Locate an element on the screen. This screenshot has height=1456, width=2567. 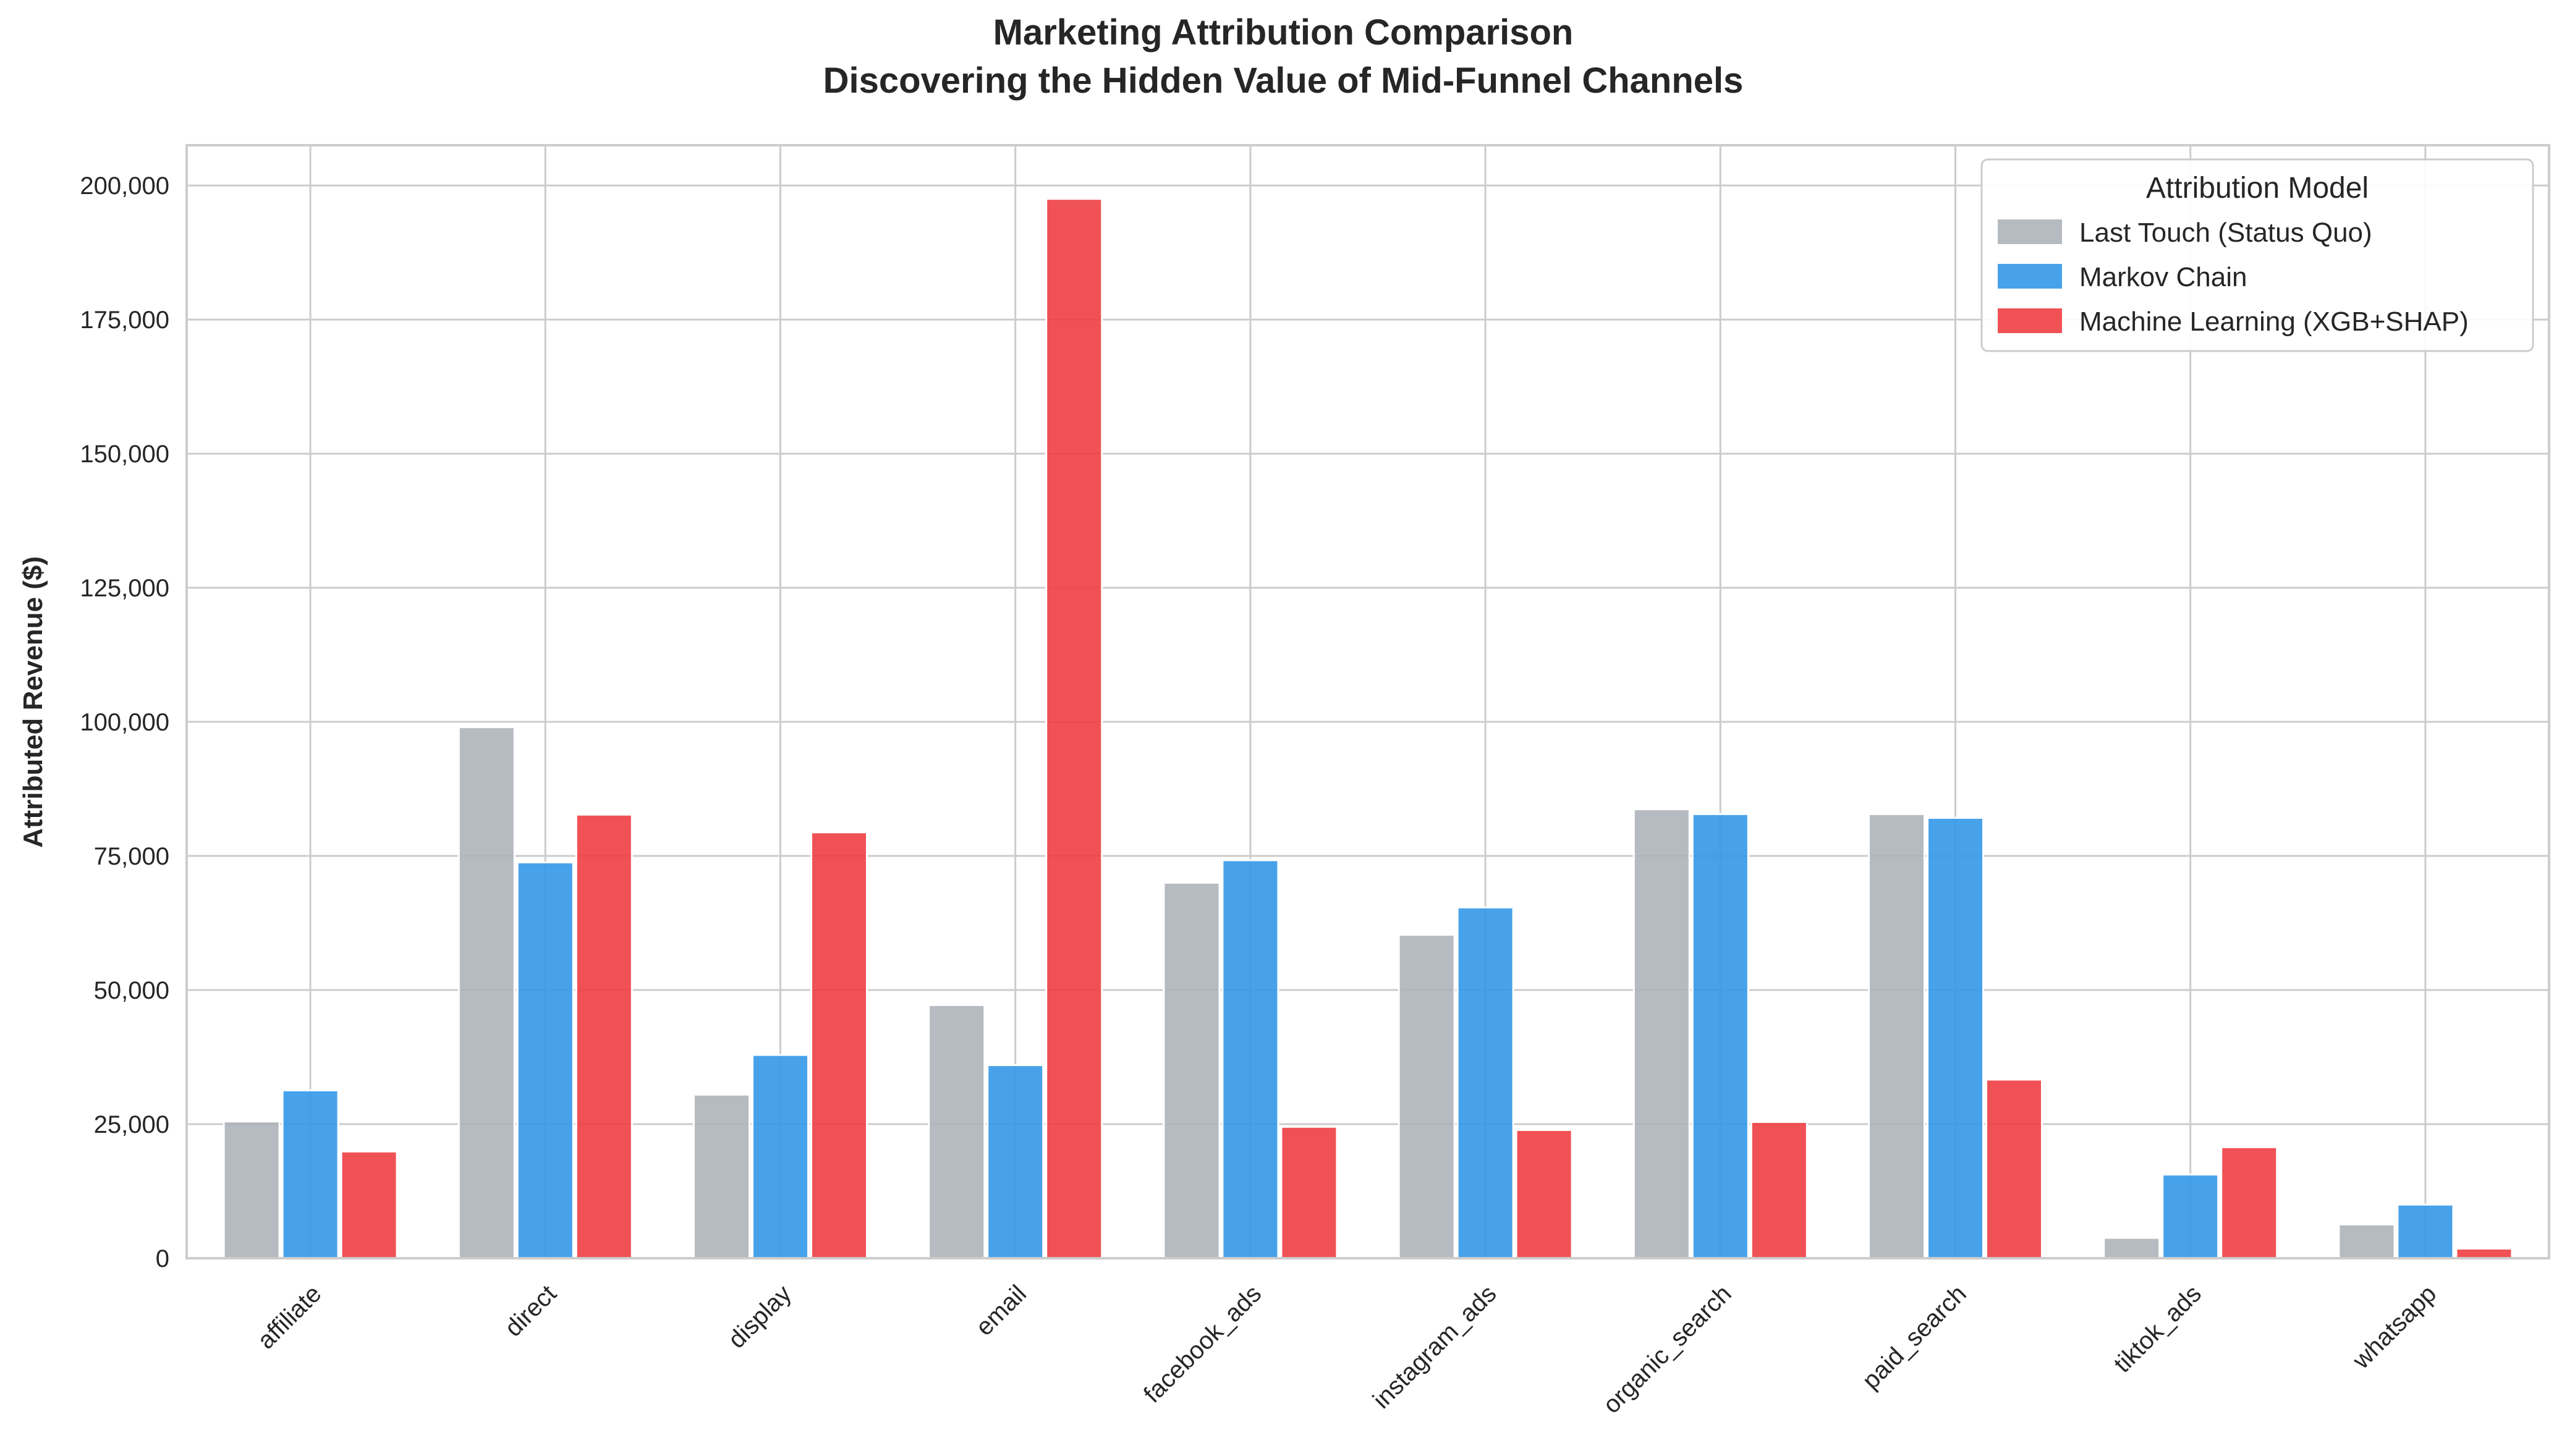
y-tick-label: 50,000 is located at coordinates (131, 990).